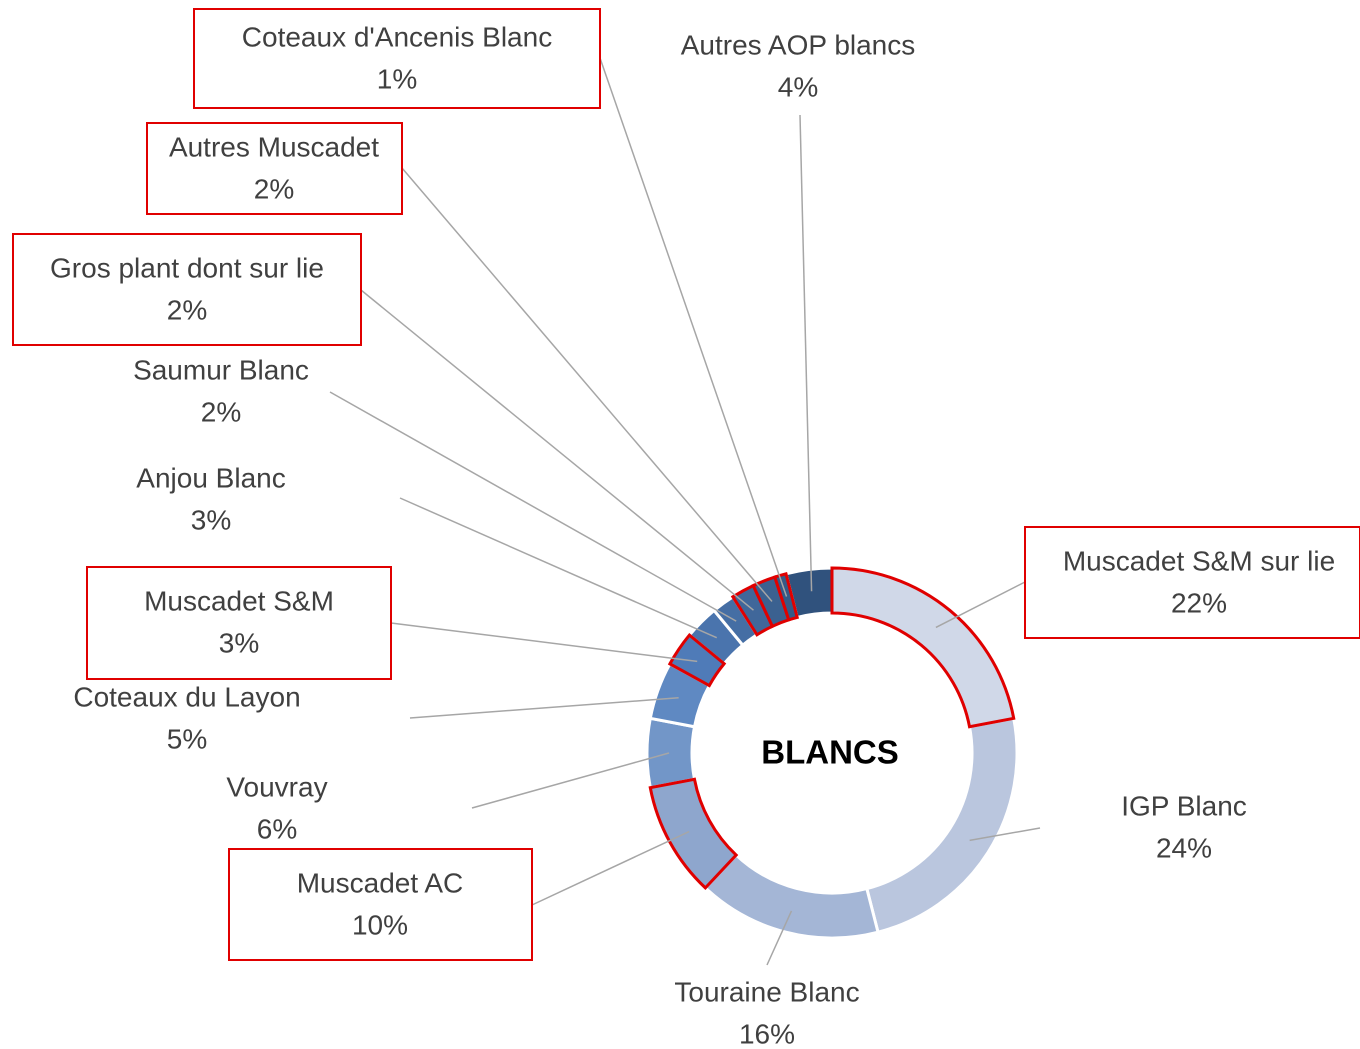 Image resolution: width=1360 pixels, height=1049 pixels. Describe the element at coordinates (210, 477) in the screenshot. I see `category-label: Anjou Blanc` at that location.